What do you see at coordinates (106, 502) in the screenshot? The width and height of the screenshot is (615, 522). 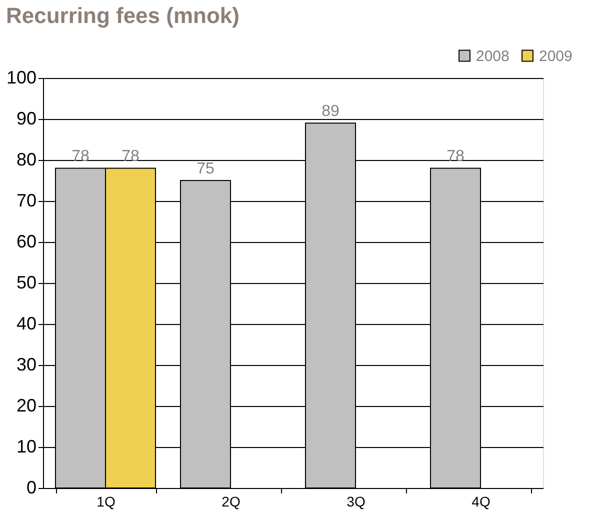 I see `x-tick-label: 1Q` at bounding box center [106, 502].